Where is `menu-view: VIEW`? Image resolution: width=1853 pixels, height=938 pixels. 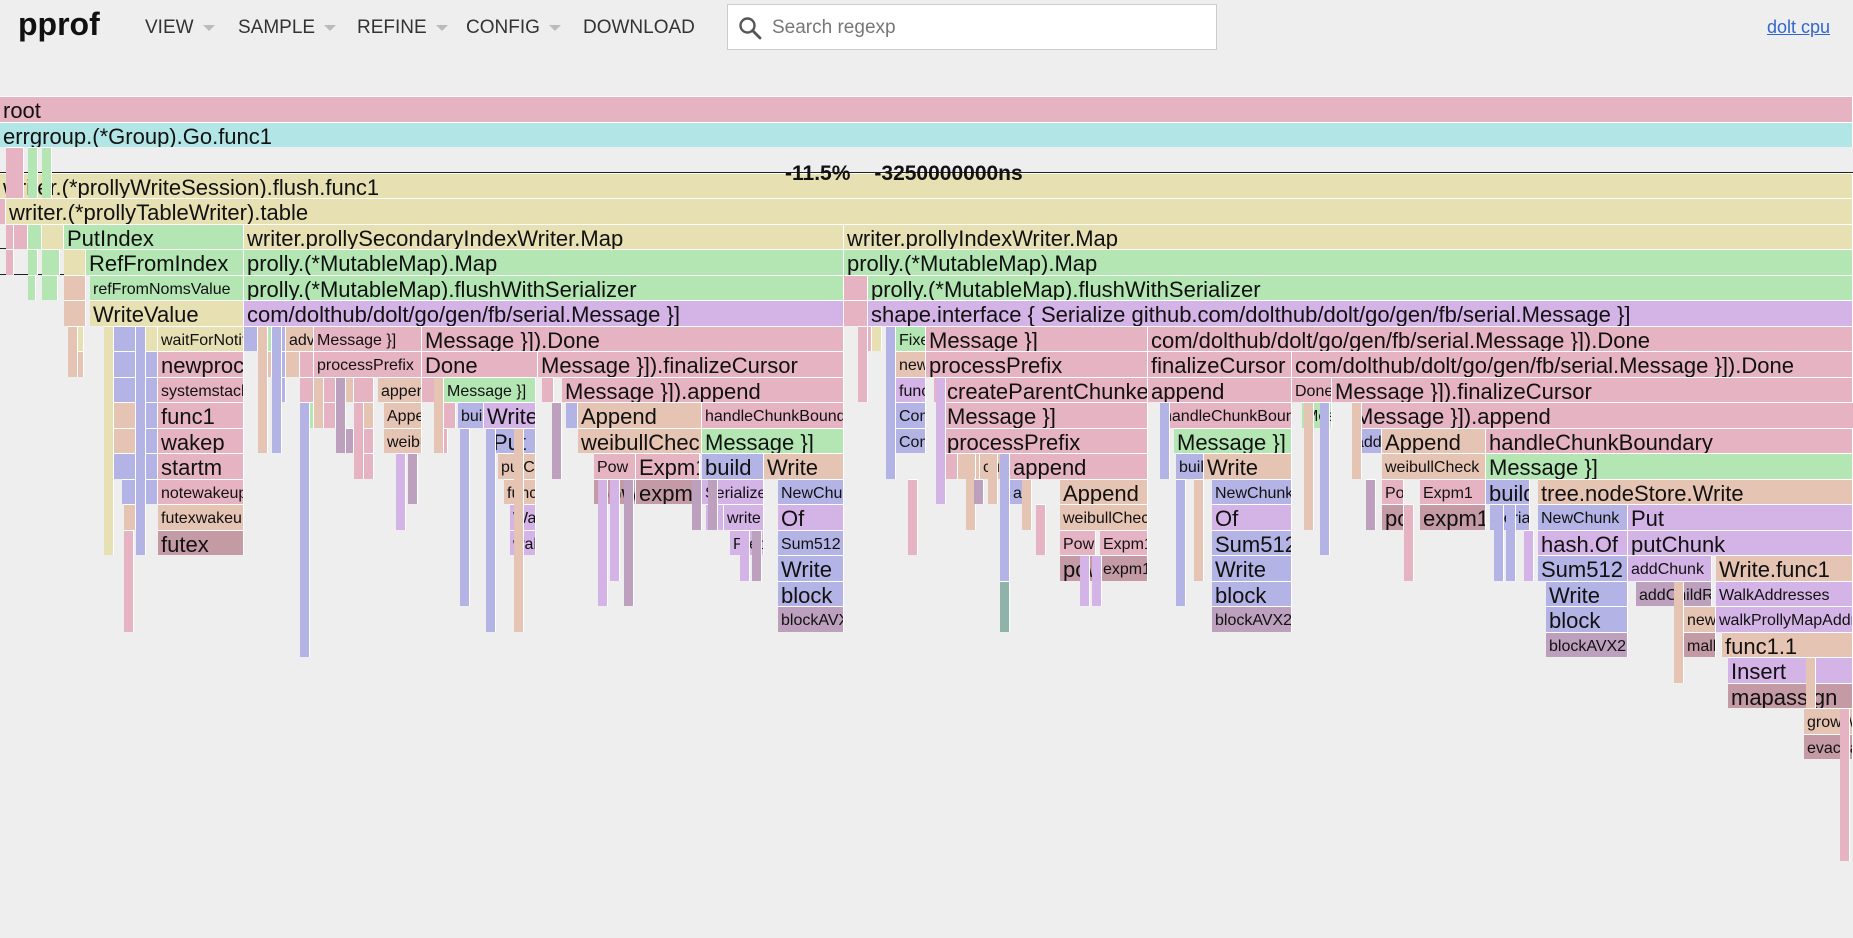
menu-view: VIEW is located at coordinates (180, 28).